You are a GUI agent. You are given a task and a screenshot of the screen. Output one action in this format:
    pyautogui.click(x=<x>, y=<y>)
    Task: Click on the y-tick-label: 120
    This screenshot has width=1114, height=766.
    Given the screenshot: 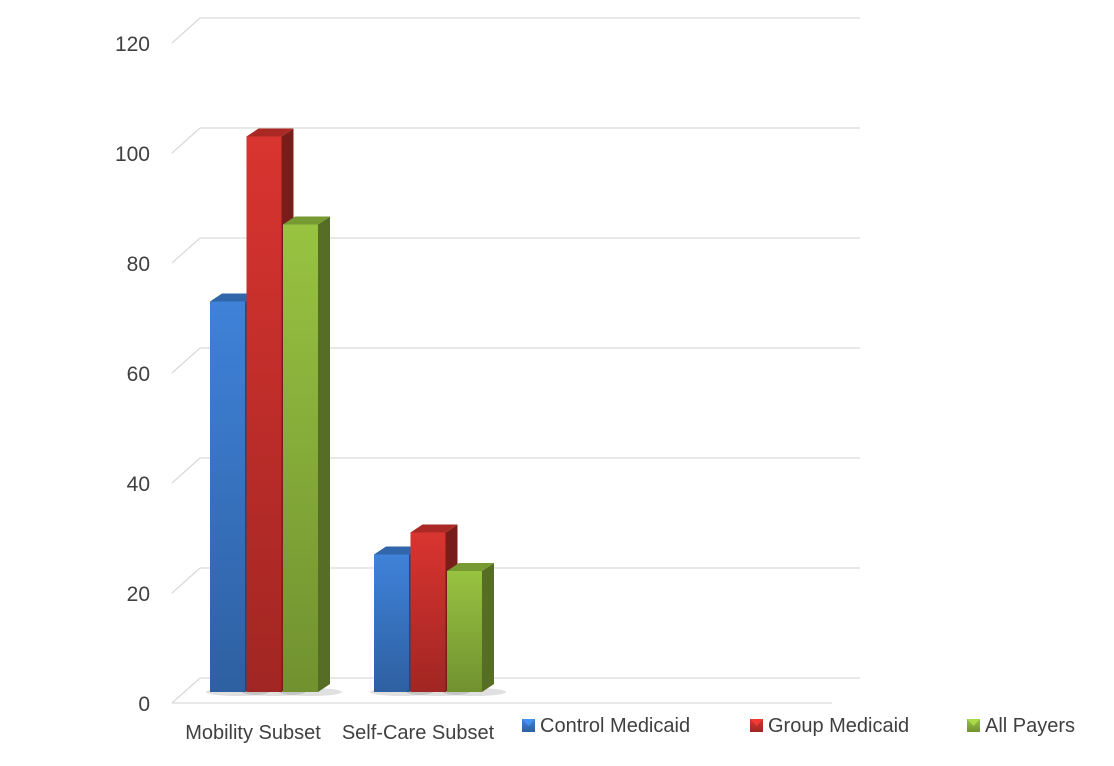 What is the action you would take?
    pyautogui.click(x=132, y=44)
    